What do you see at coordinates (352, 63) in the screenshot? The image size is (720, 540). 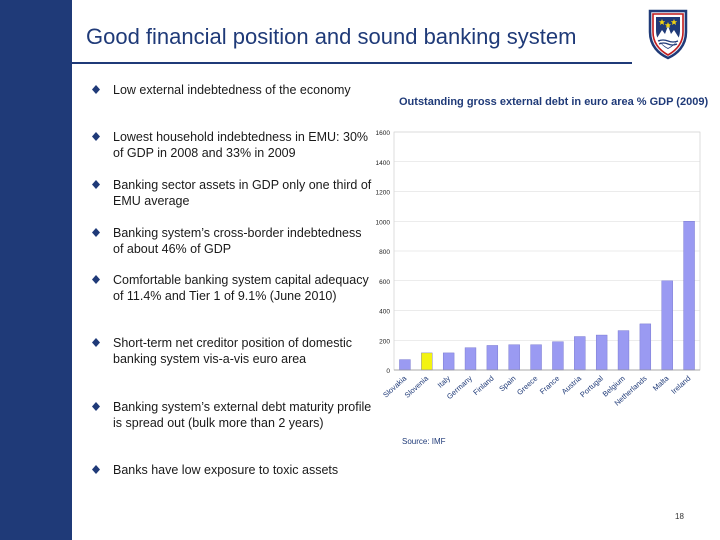 I see `title-underline` at bounding box center [352, 63].